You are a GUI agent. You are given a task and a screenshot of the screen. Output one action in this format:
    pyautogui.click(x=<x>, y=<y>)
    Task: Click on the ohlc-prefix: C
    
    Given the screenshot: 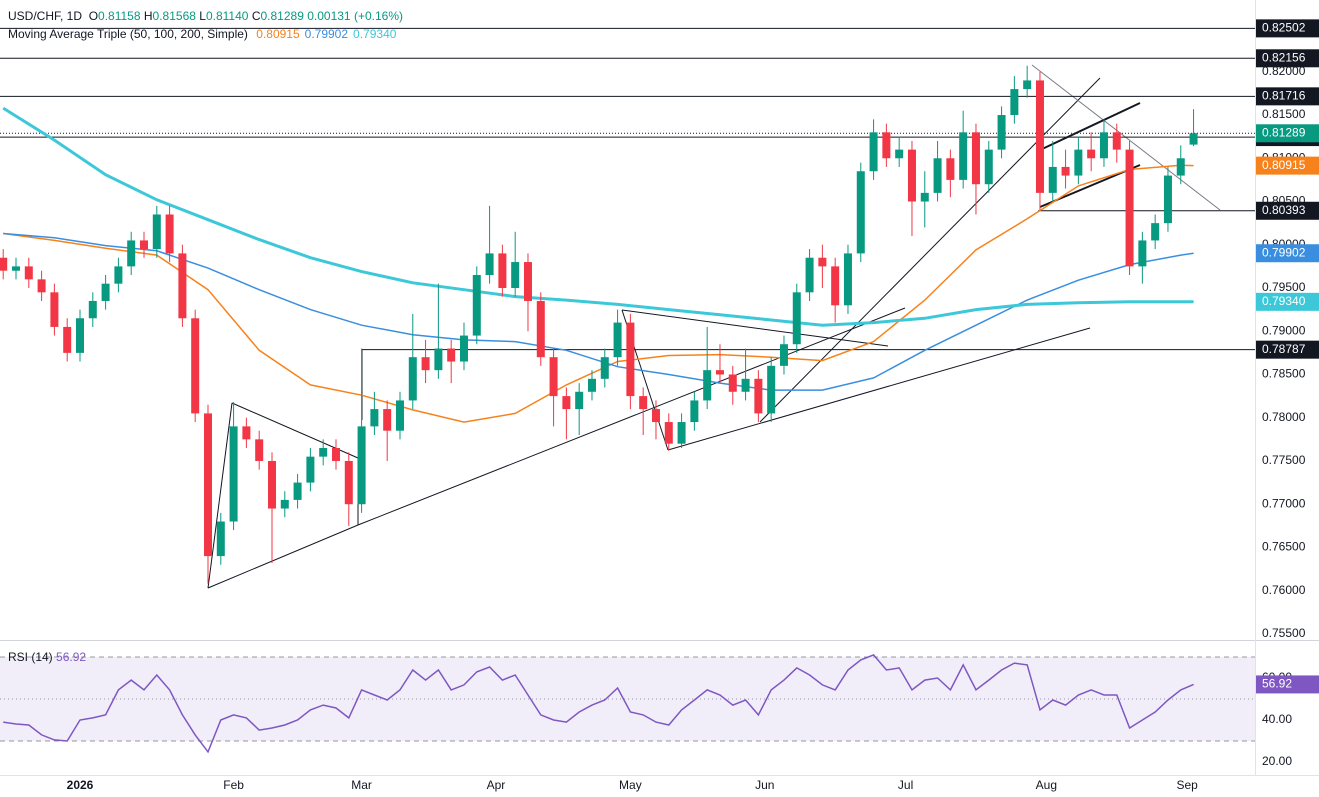 What is the action you would take?
    pyautogui.click(x=256, y=16)
    